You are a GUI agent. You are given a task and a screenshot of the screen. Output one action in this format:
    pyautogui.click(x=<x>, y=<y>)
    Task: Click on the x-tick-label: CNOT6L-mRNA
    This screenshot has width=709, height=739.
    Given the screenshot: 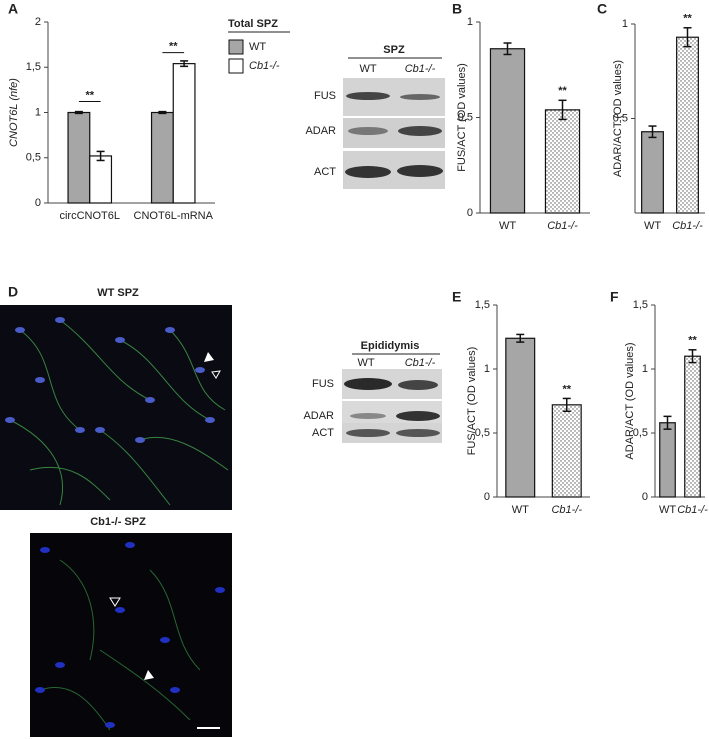 What is the action you would take?
    pyautogui.click(x=174, y=216)
    